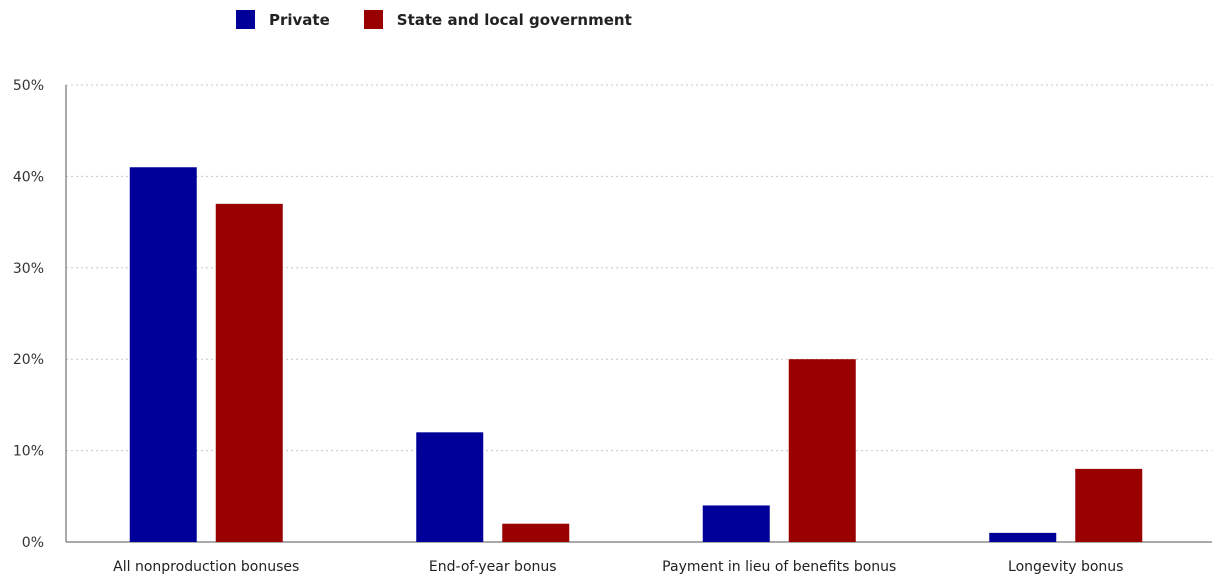  I want to click on x-tick-label: End-of-year bonus, so click(493, 567).